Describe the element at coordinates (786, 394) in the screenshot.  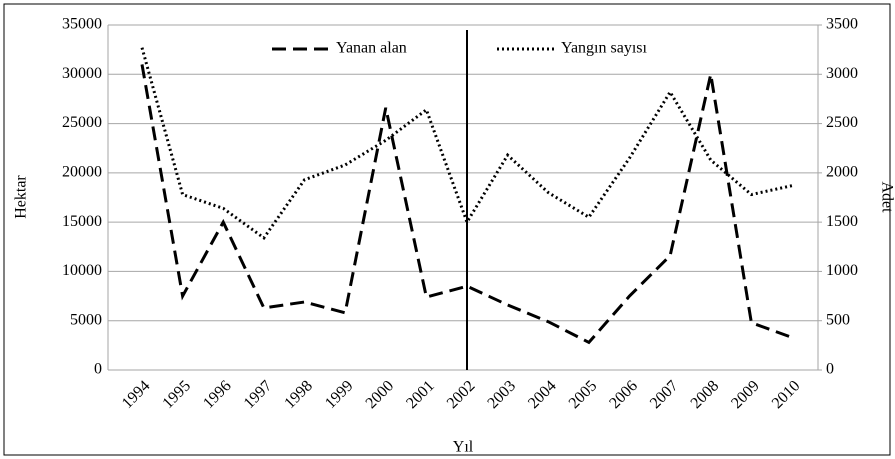
I see `x-tick-label: 2010` at that location.